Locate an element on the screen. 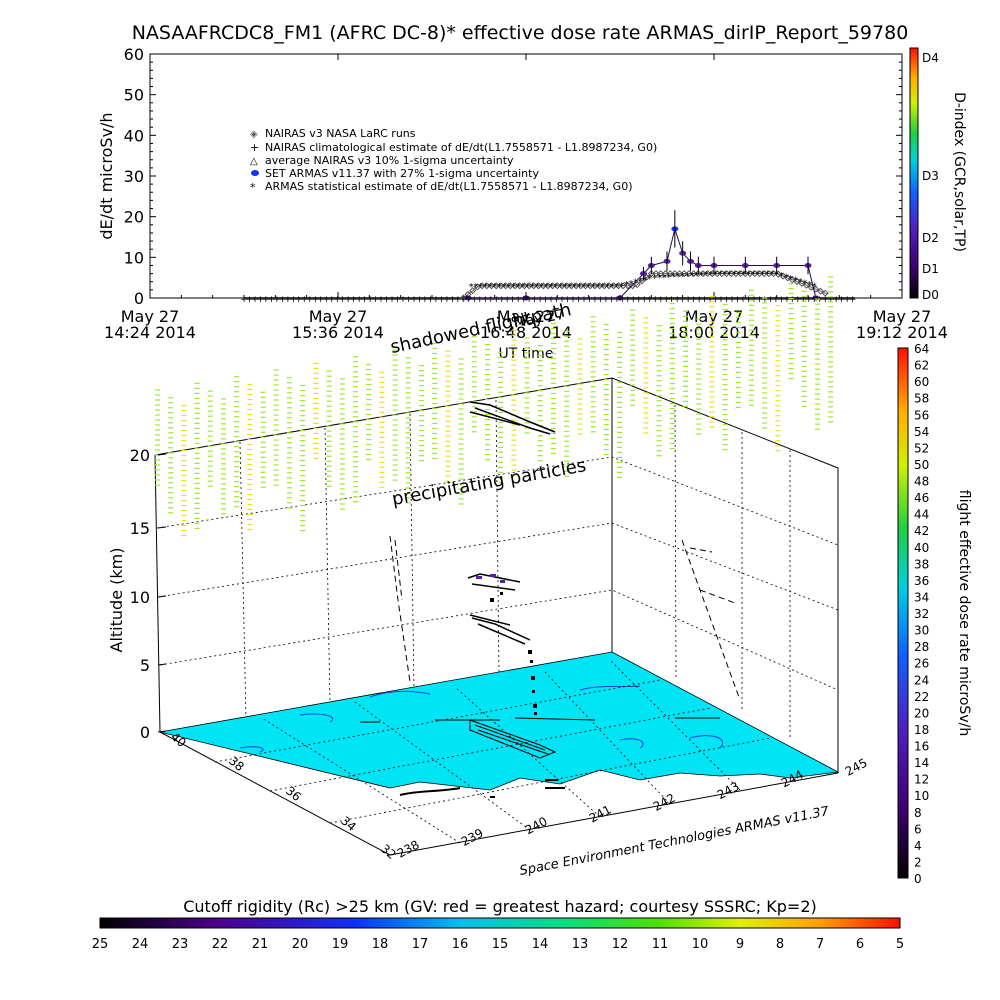 The image size is (1000, 1000). dose-rate-colorbar-label: flight effective dose rate microSv/h is located at coordinates (964, 613).